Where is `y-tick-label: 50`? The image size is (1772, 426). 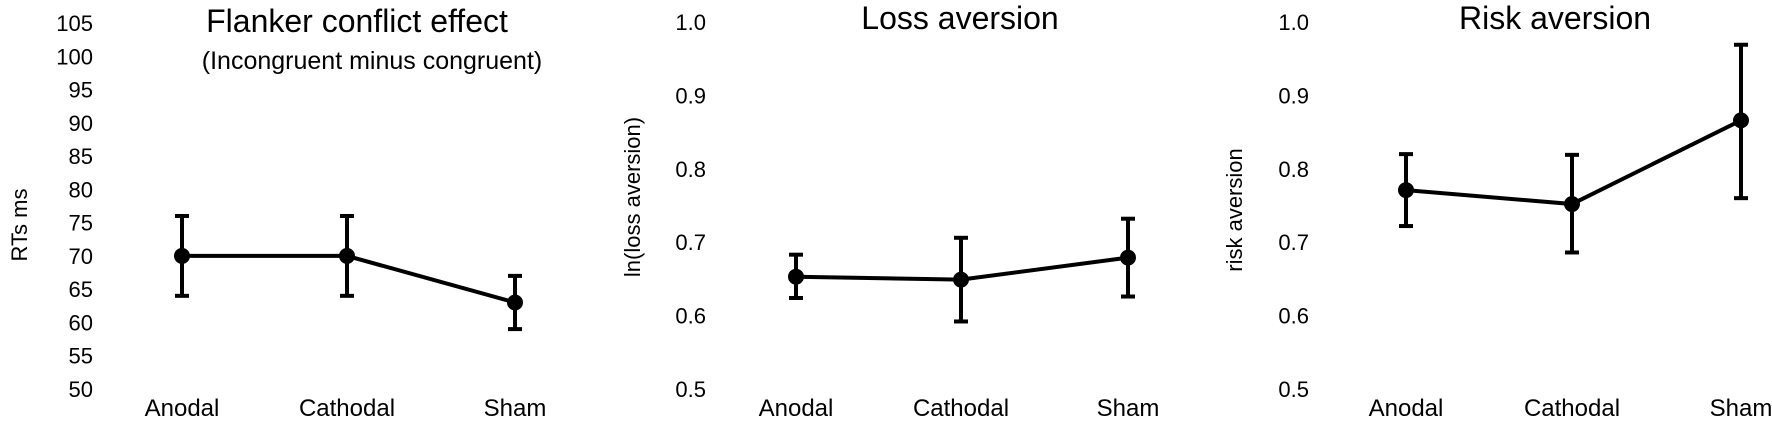
y-tick-label: 50 is located at coordinates (81, 389).